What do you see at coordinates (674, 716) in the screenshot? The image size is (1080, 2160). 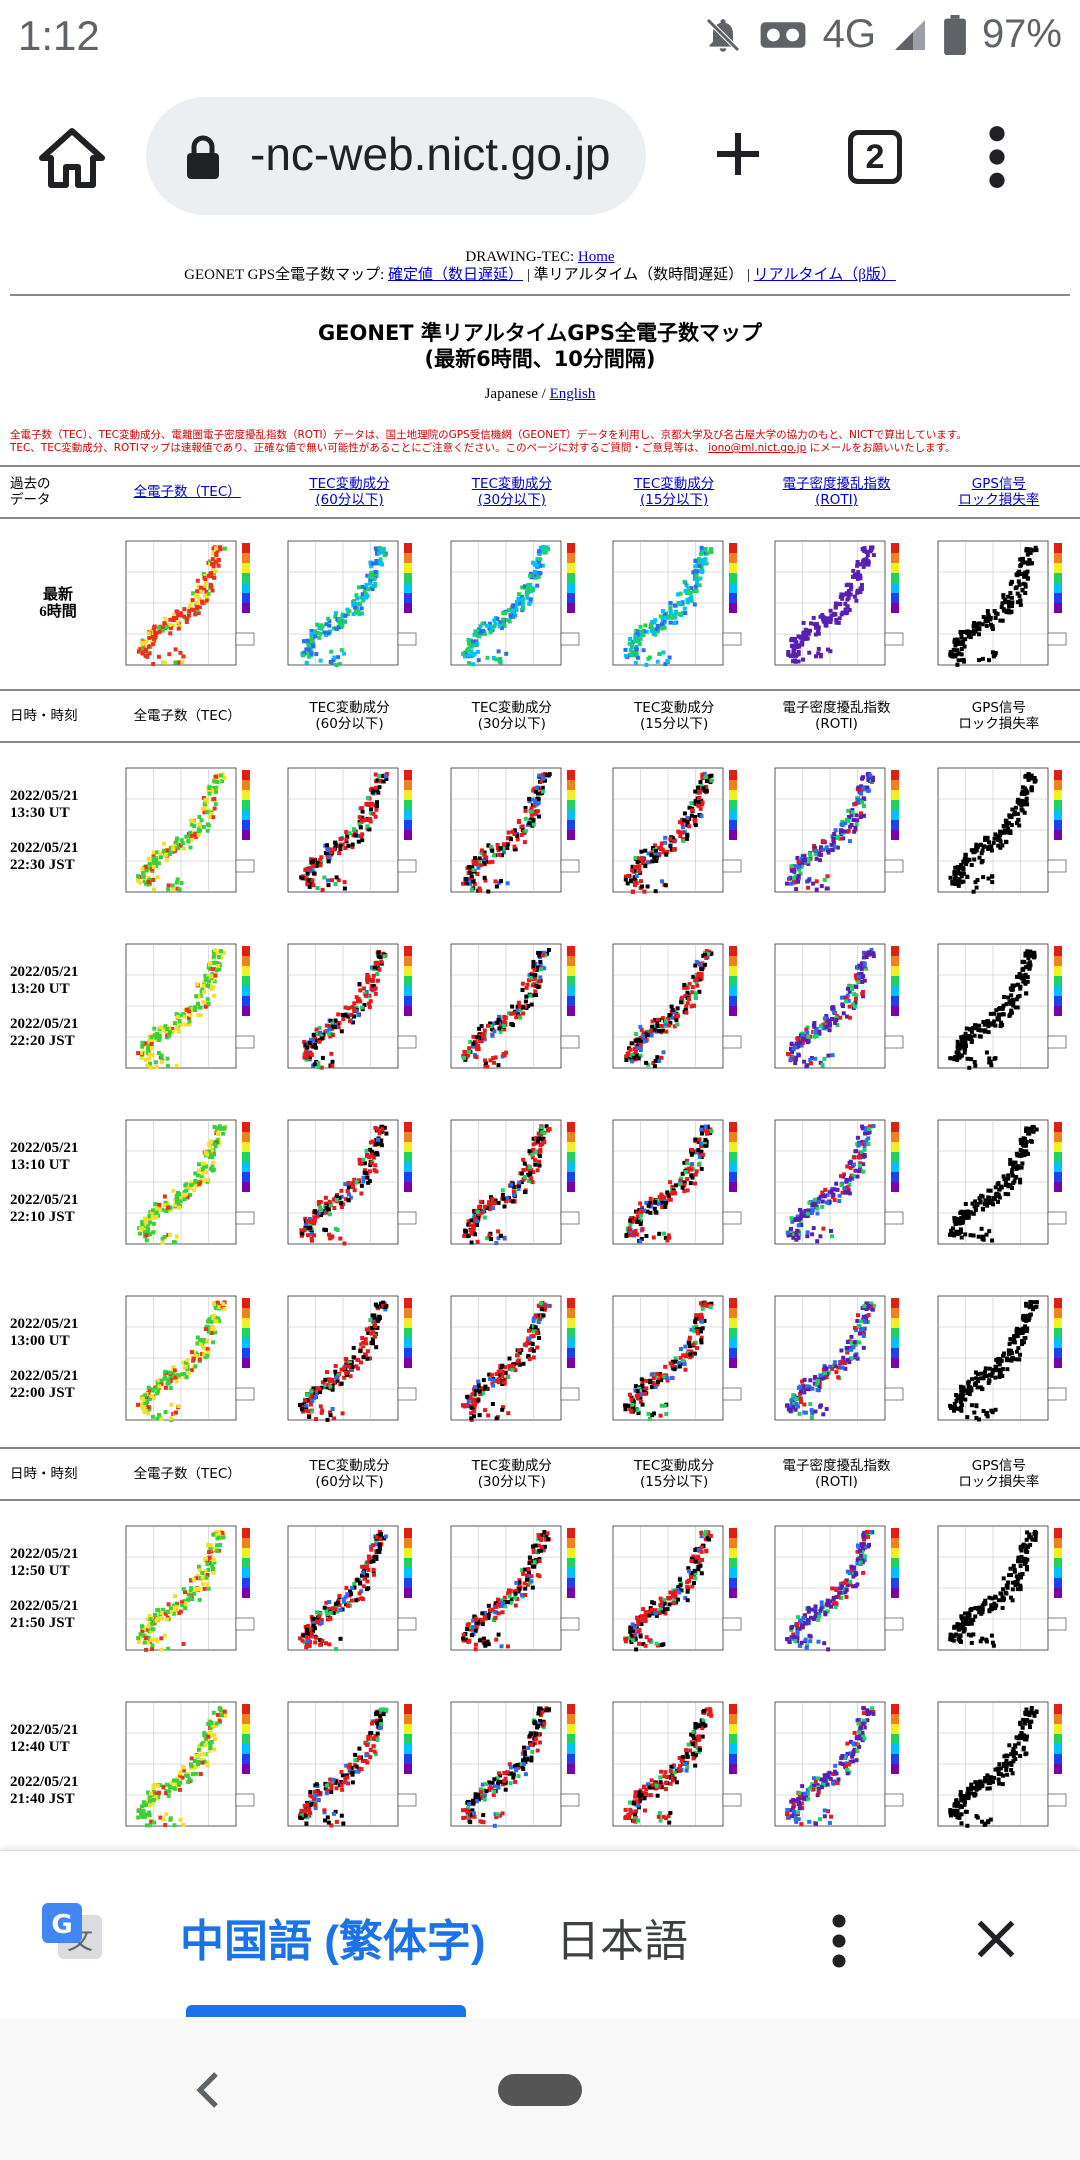 I see `column-header: TEC変動成分 (15分以下)` at bounding box center [674, 716].